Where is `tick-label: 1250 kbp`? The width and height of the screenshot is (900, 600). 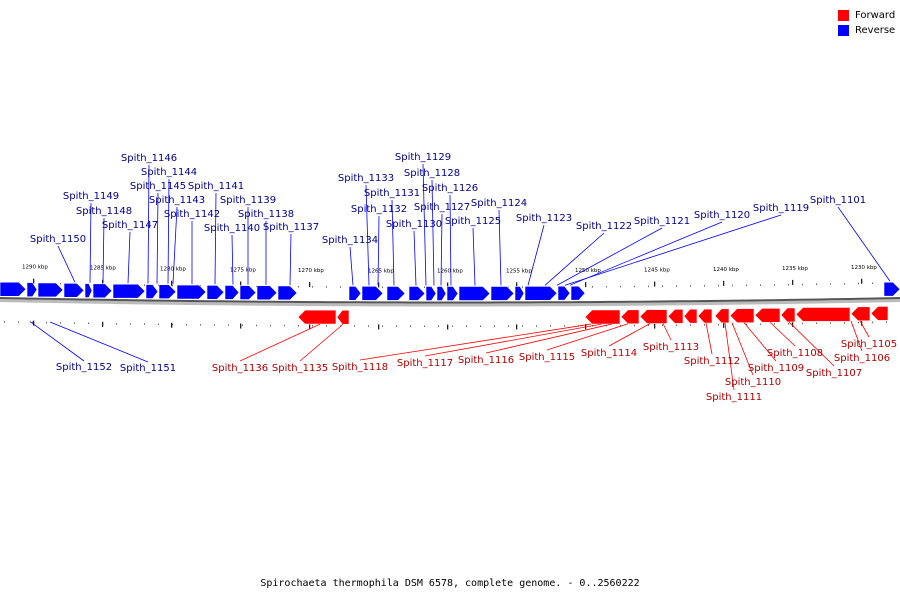
tick-label: 1250 kbp is located at coordinates (588, 271).